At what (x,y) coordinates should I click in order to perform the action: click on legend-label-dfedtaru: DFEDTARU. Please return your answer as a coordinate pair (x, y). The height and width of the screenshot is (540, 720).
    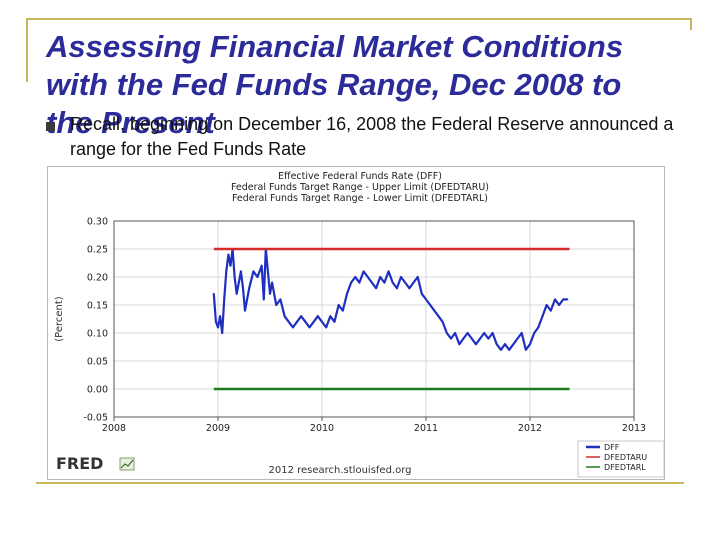
    Looking at the image, I should click on (625, 457).